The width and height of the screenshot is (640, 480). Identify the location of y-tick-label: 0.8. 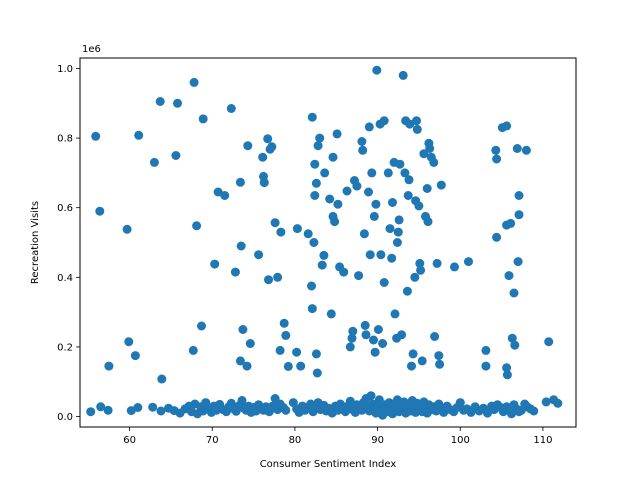
(65, 139).